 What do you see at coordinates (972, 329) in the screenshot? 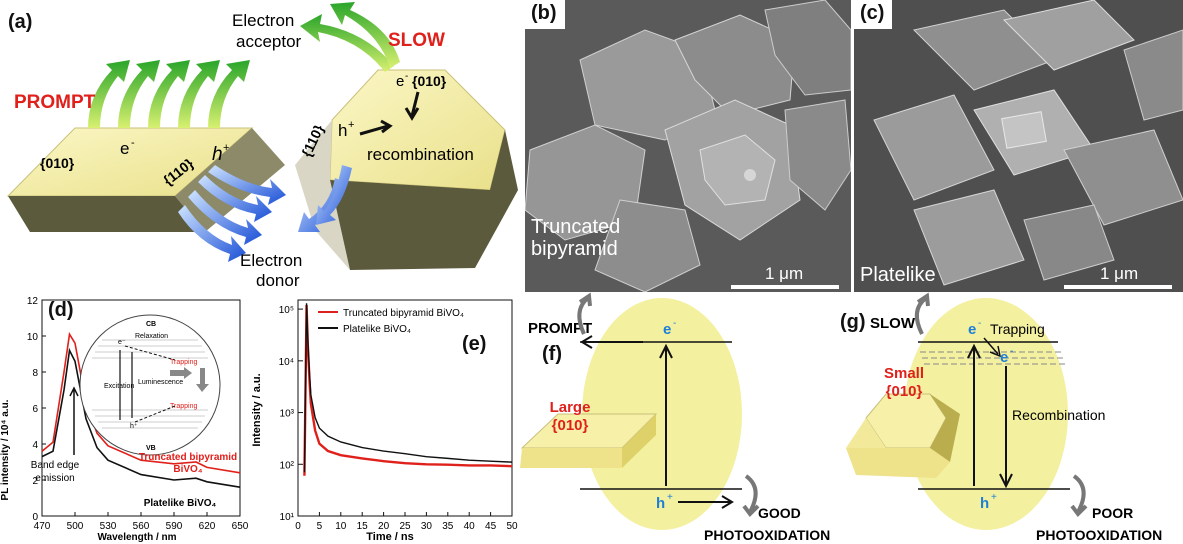
I see `panel-g-e-top: e` at bounding box center [972, 329].